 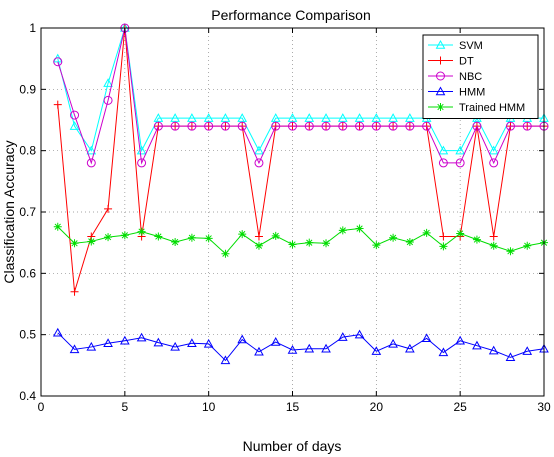 I want to click on x-tick-label: 15, so click(x=293, y=407).